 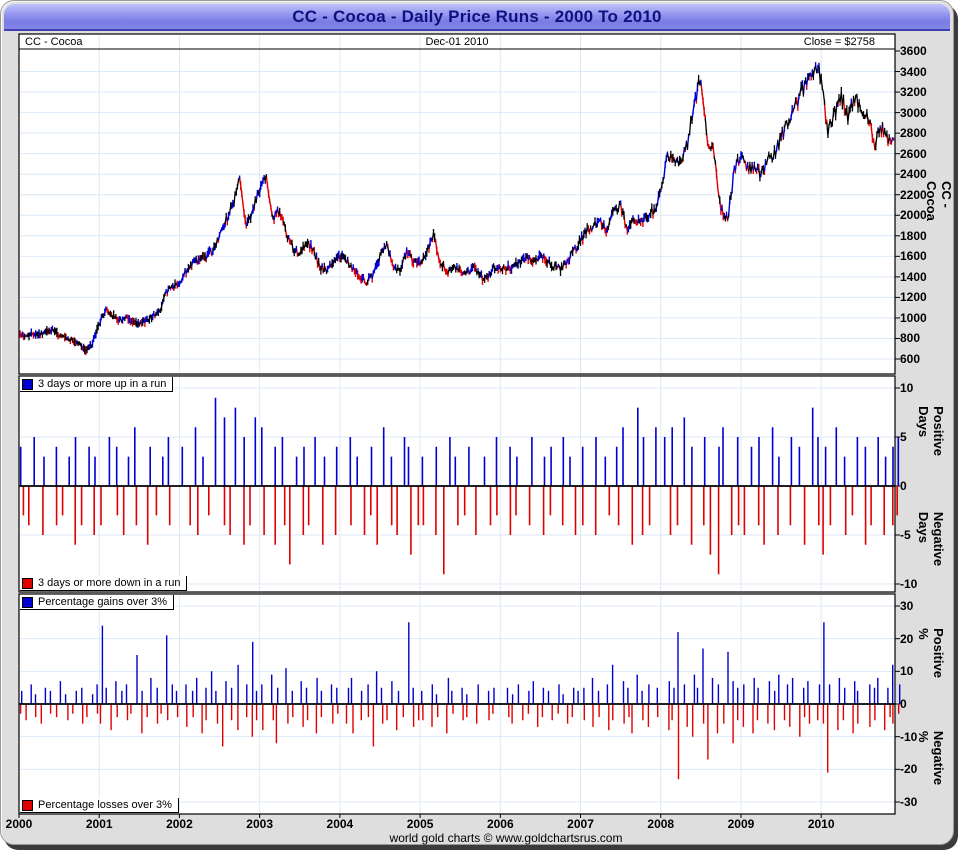 What do you see at coordinates (913, 51) in the screenshot?
I see `axis-tick-label: 3600` at bounding box center [913, 51].